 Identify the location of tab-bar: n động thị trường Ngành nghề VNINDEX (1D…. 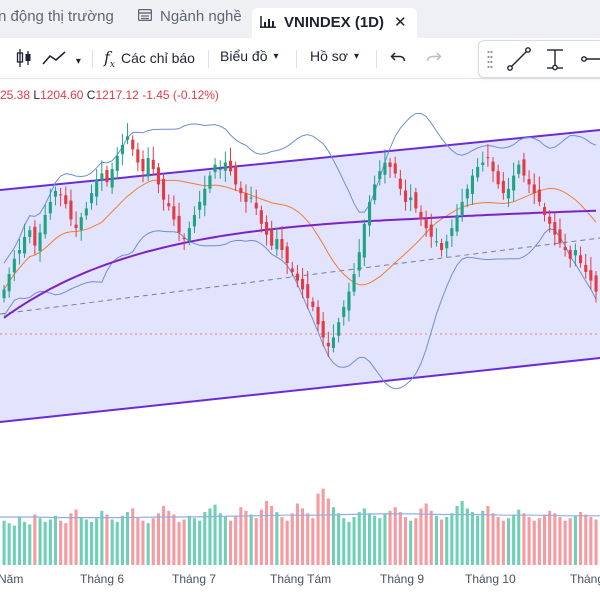
(300, 19).